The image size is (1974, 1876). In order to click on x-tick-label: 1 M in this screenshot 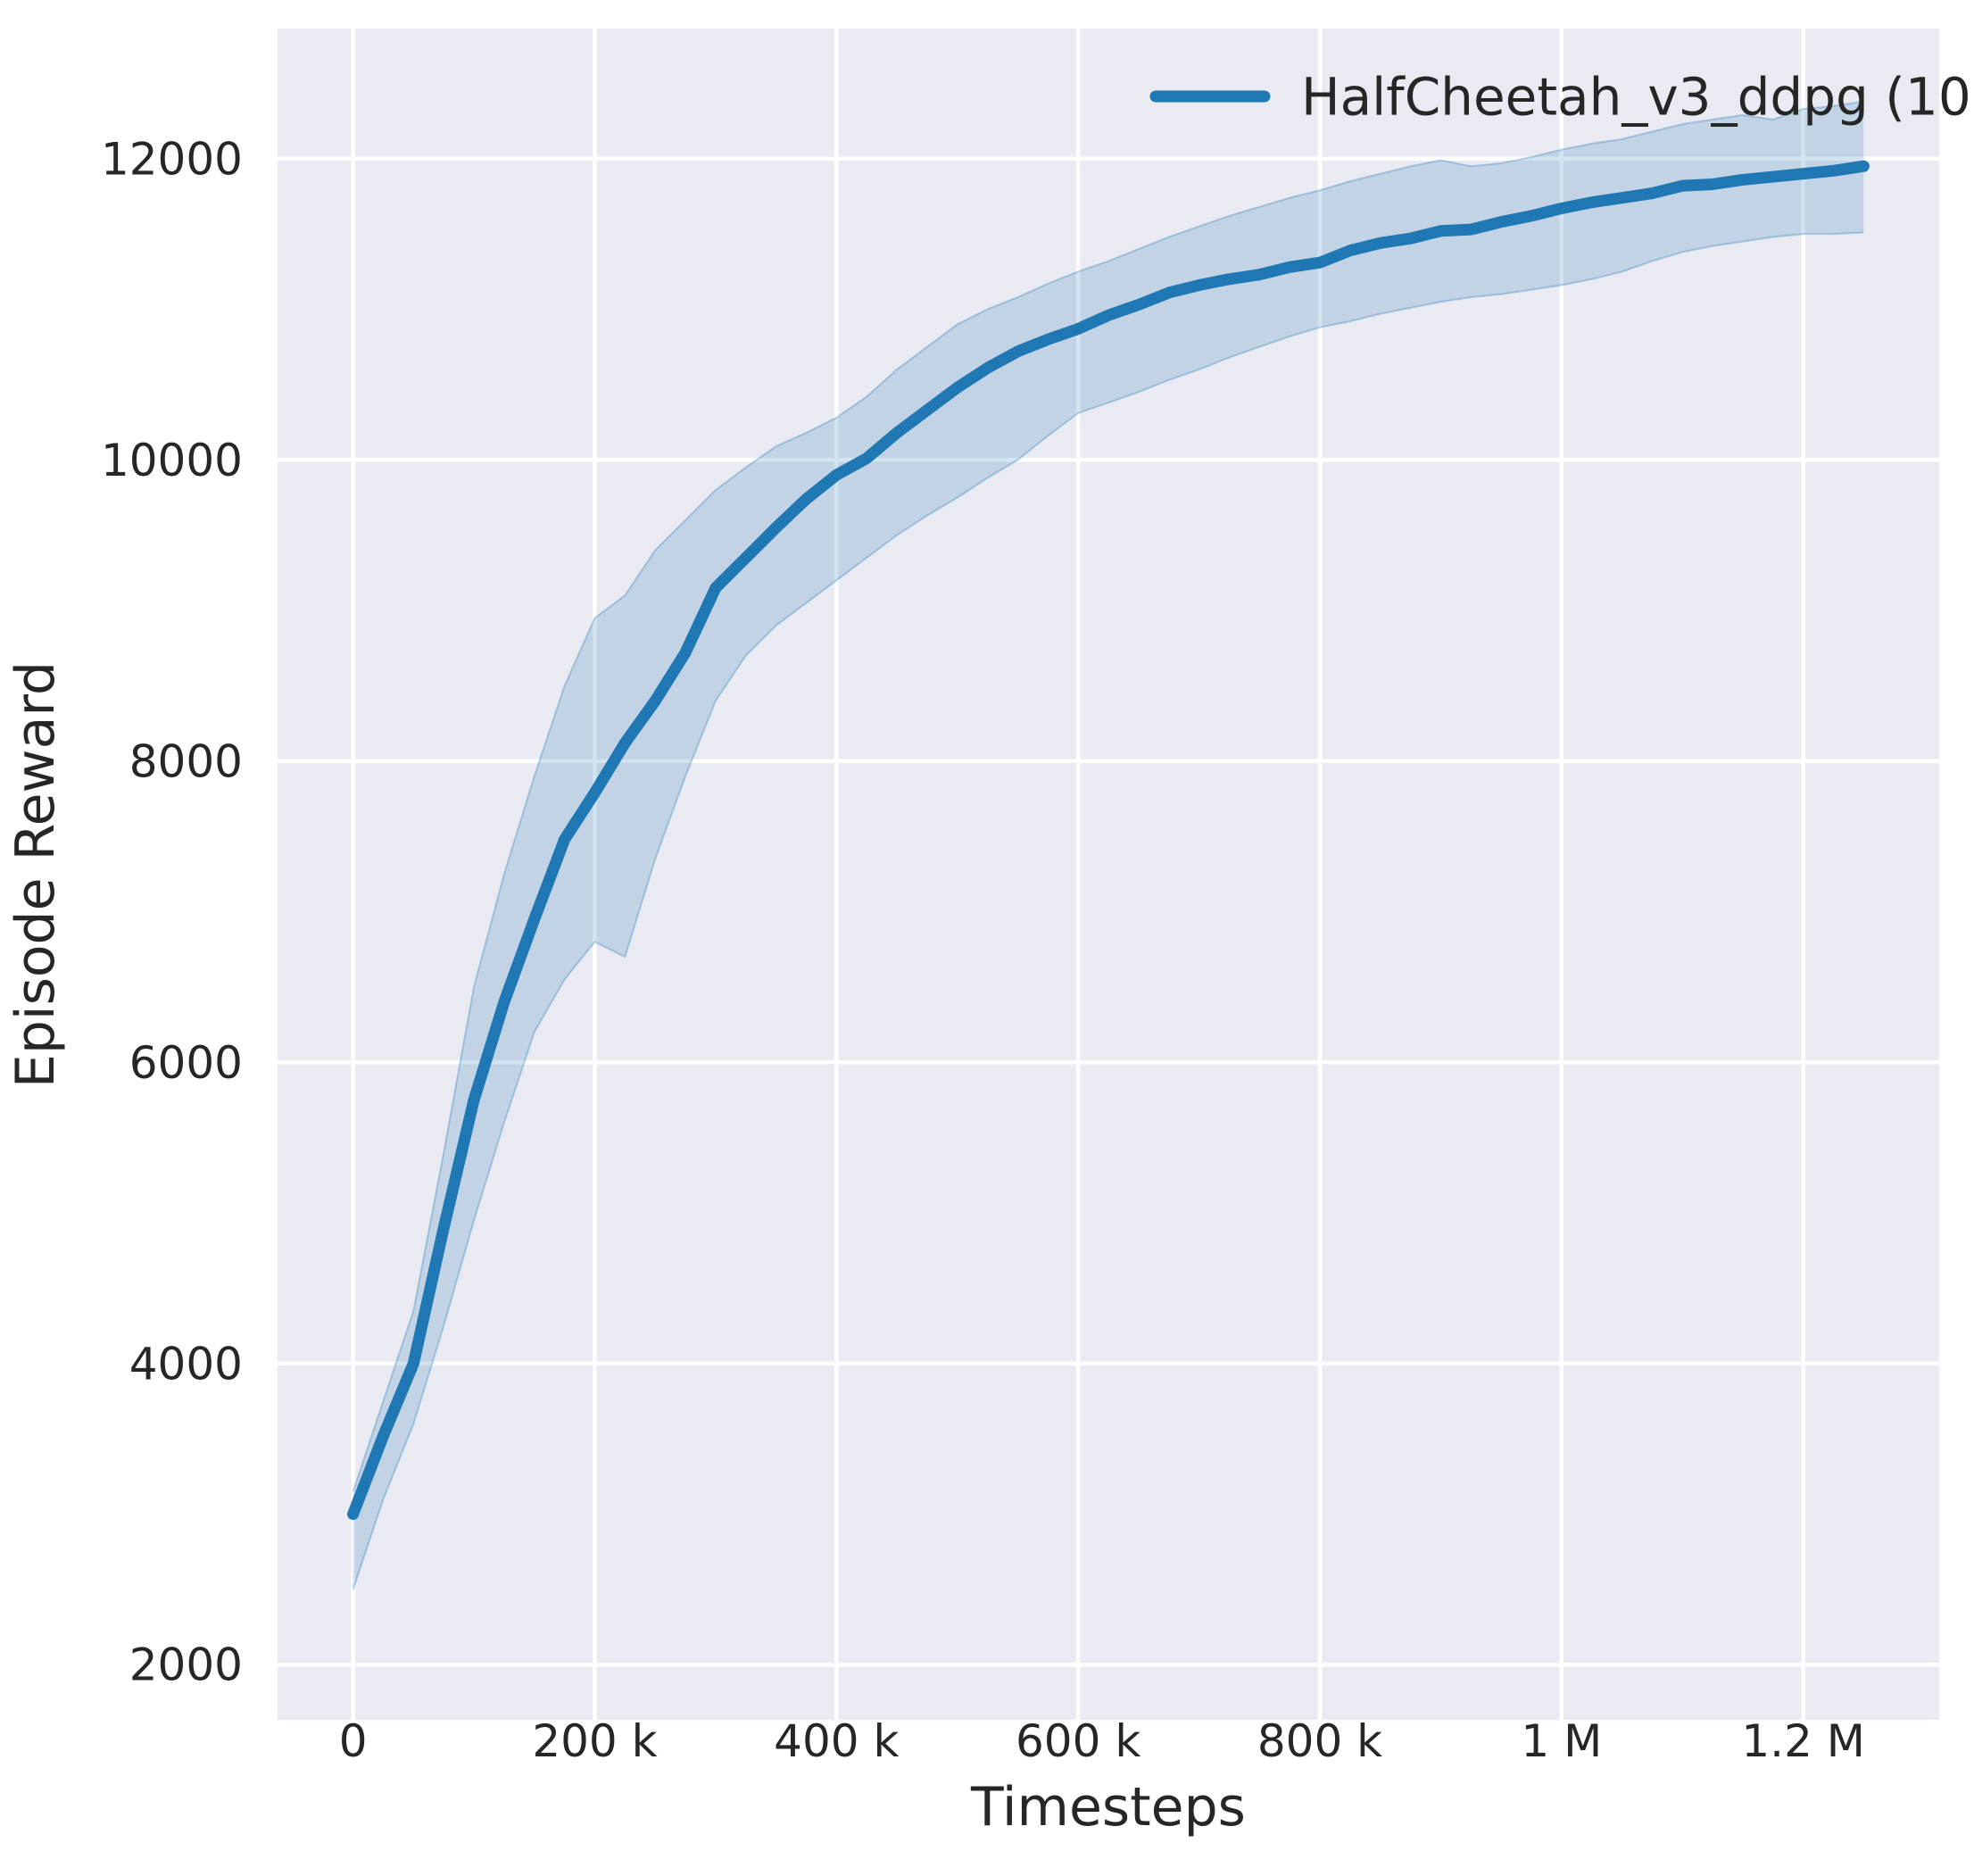, I will do `click(1561, 1741)`.